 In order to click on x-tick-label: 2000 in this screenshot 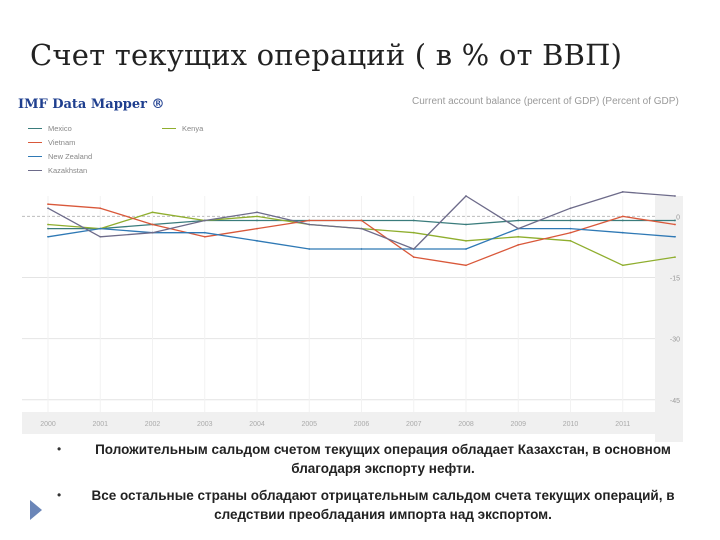, I will do `click(48, 424)`.